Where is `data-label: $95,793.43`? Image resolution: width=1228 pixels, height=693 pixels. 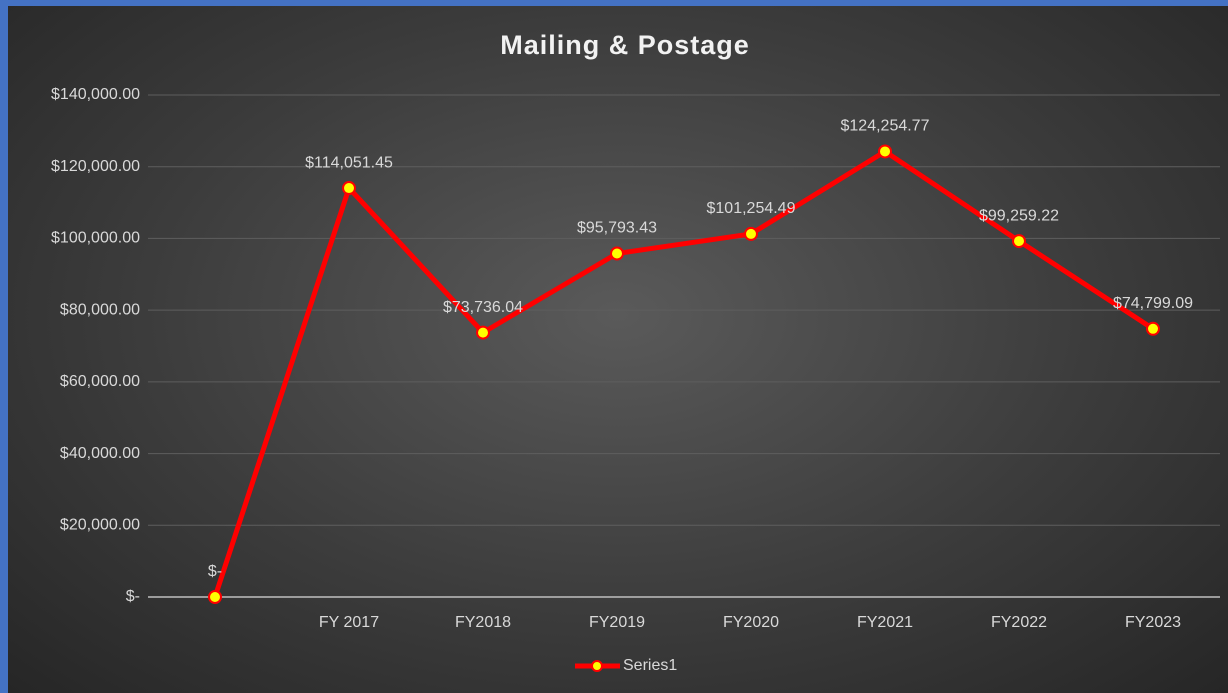
data-label: $95,793.43 is located at coordinates (617, 228).